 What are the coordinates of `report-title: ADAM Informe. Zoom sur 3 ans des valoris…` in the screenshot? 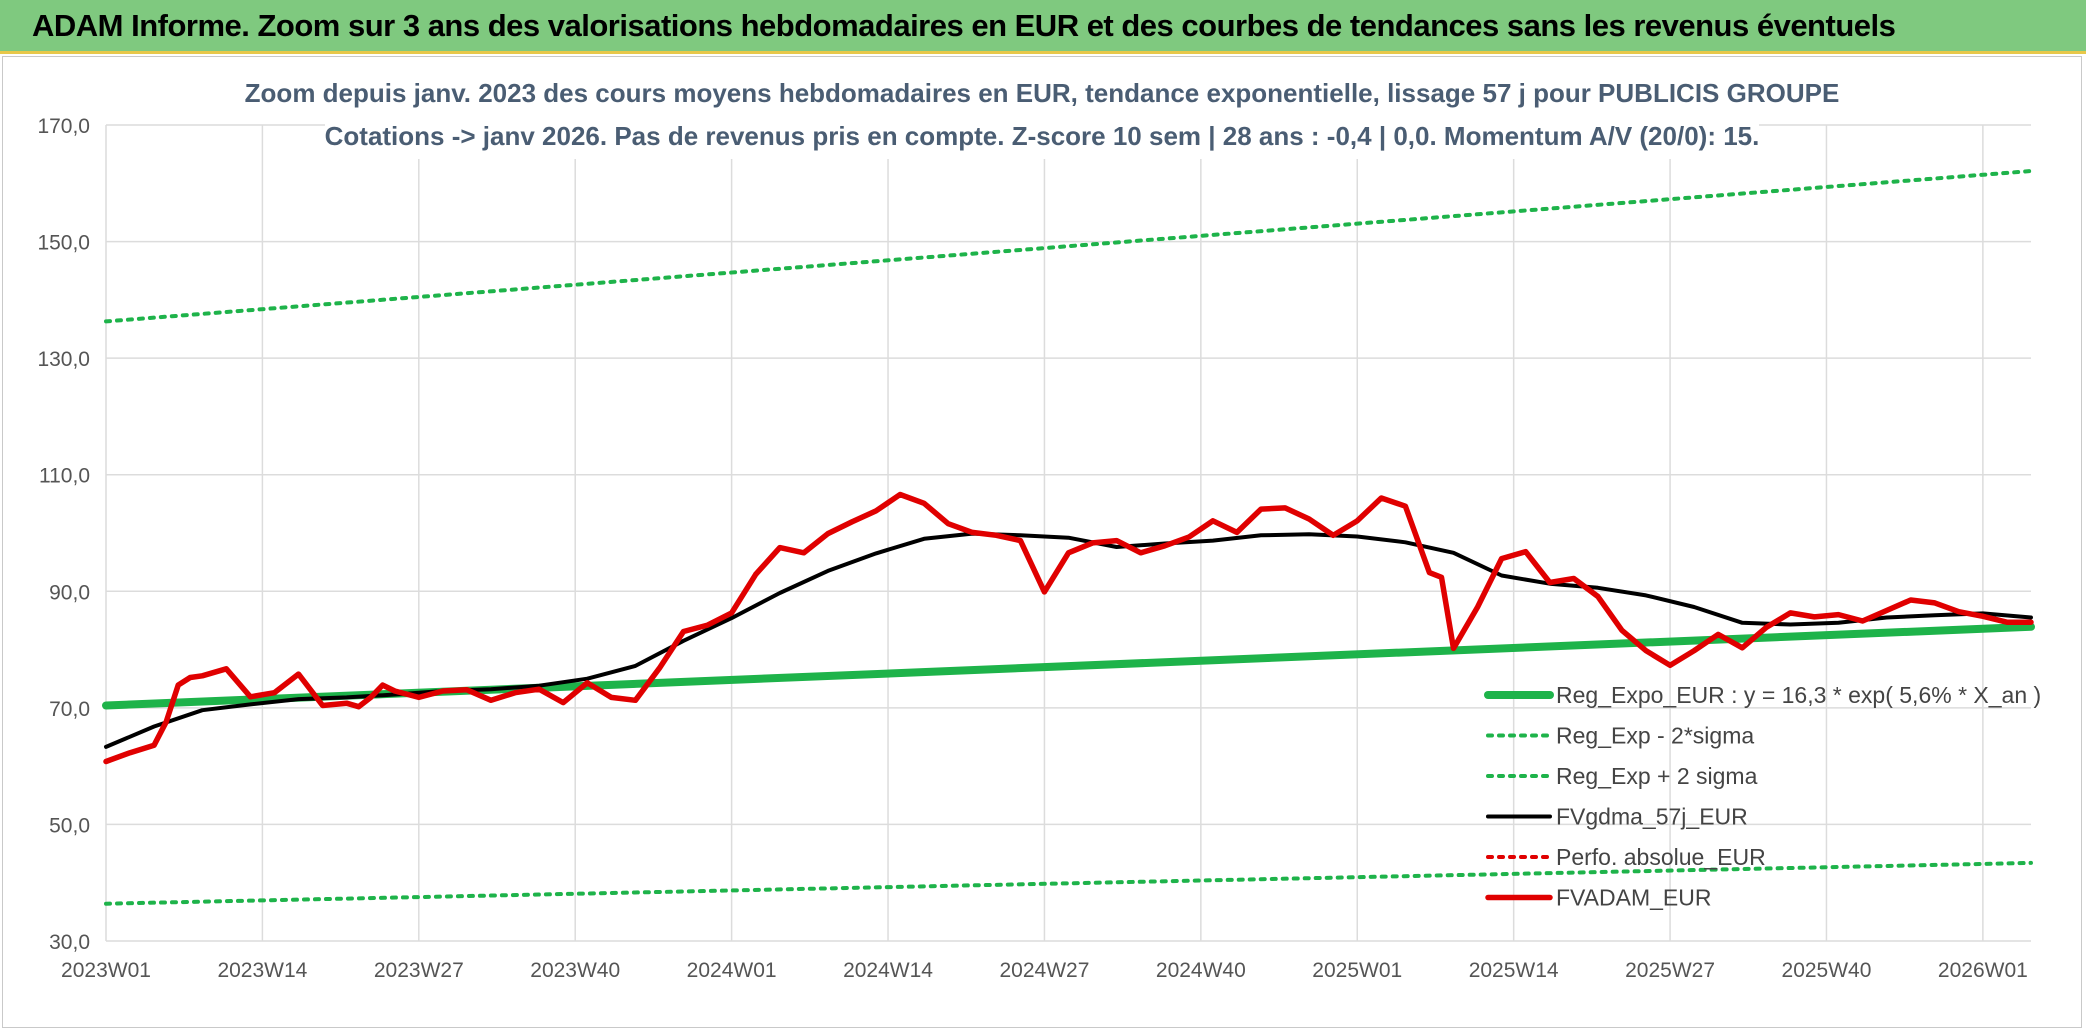 It's located at (964, 25).